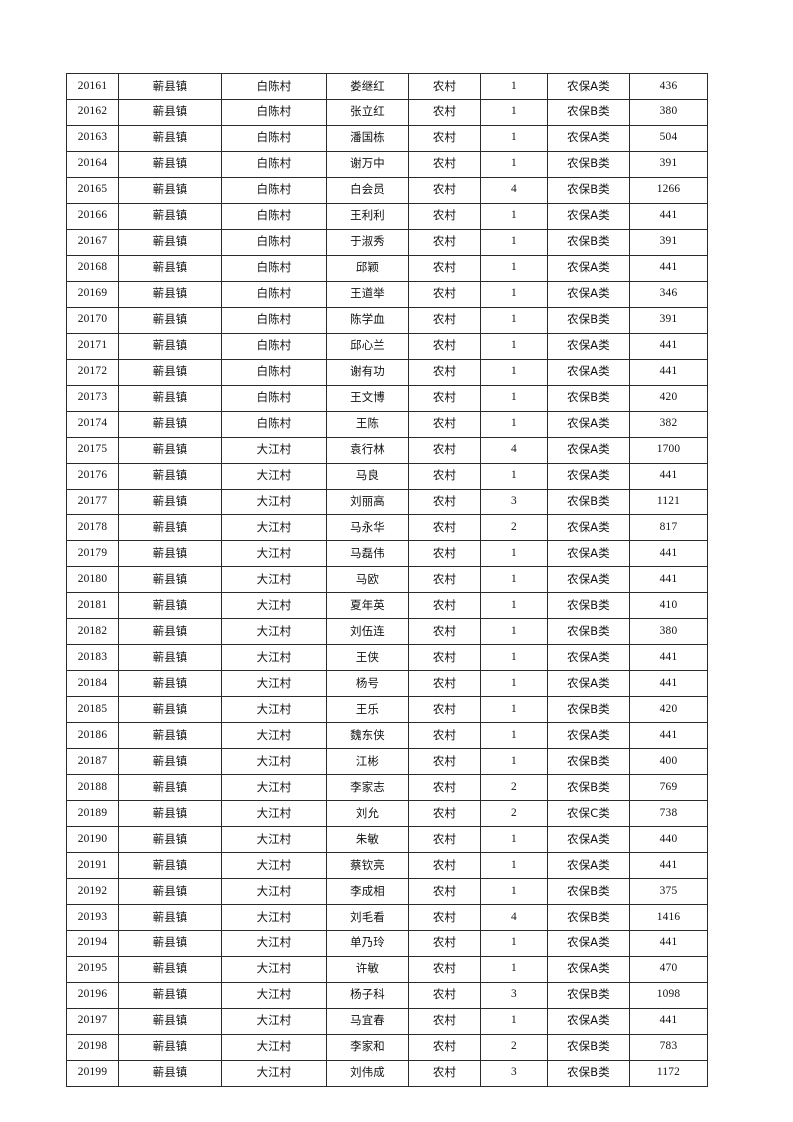 The height and width of the screenshot is (1122, 793). What do you see at coordinates (668, 294) in the screenshot?
I see `cell-amount: 346` at bounding box center [668, 294].